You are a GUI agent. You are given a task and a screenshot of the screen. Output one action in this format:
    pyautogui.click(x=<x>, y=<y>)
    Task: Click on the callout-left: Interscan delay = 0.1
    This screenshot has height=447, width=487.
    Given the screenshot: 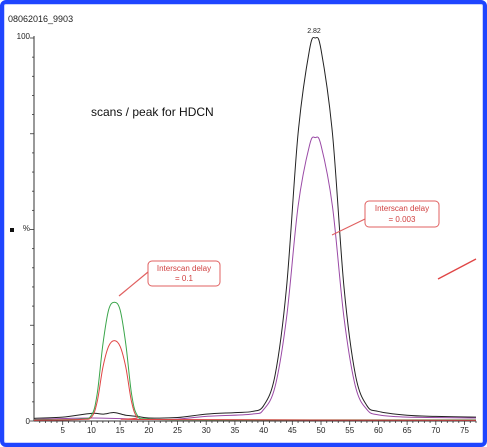 What is the action you would take?
    pyautogui.click(x=169, y=278)
    